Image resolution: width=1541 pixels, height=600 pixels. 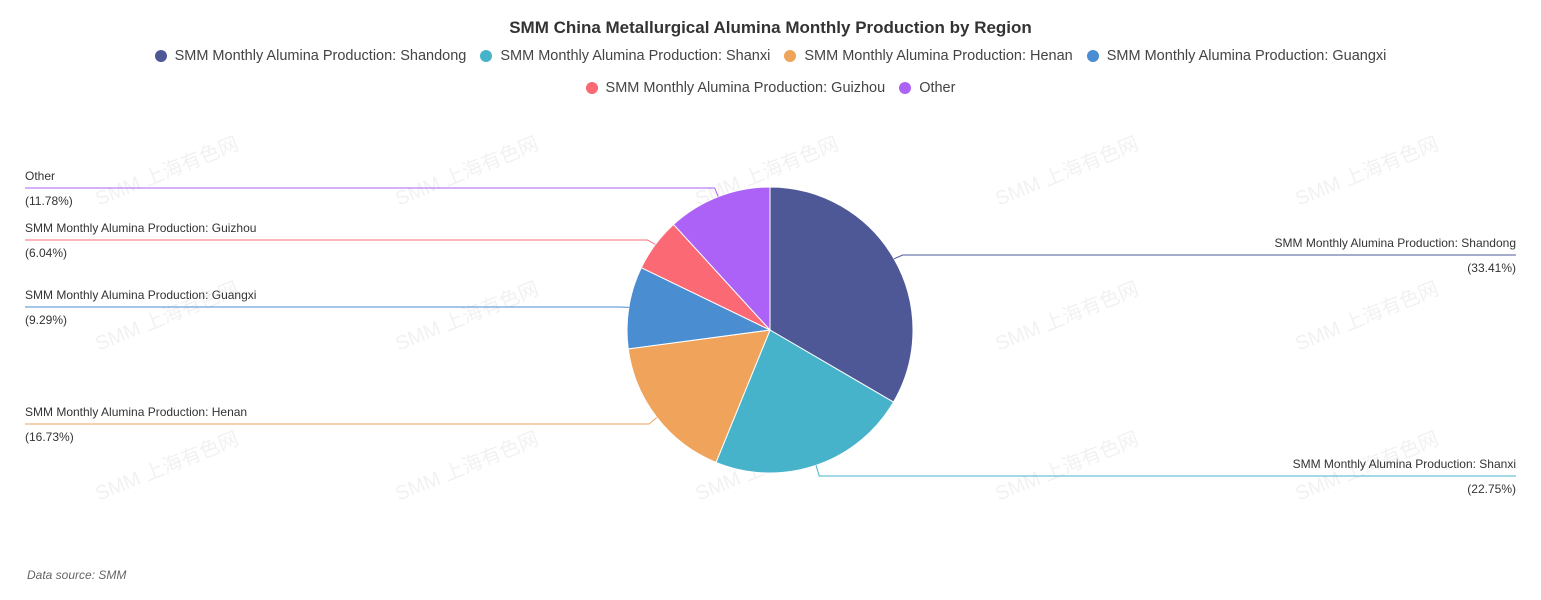 I want to click on leader-line-shanxi, so click(x=1165, y=471).